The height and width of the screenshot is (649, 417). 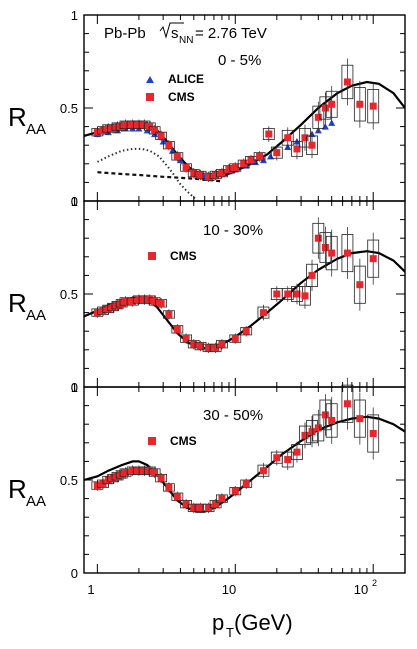 I want to click on x-tick-label-100: 10 2, so click(x=365, y=587).